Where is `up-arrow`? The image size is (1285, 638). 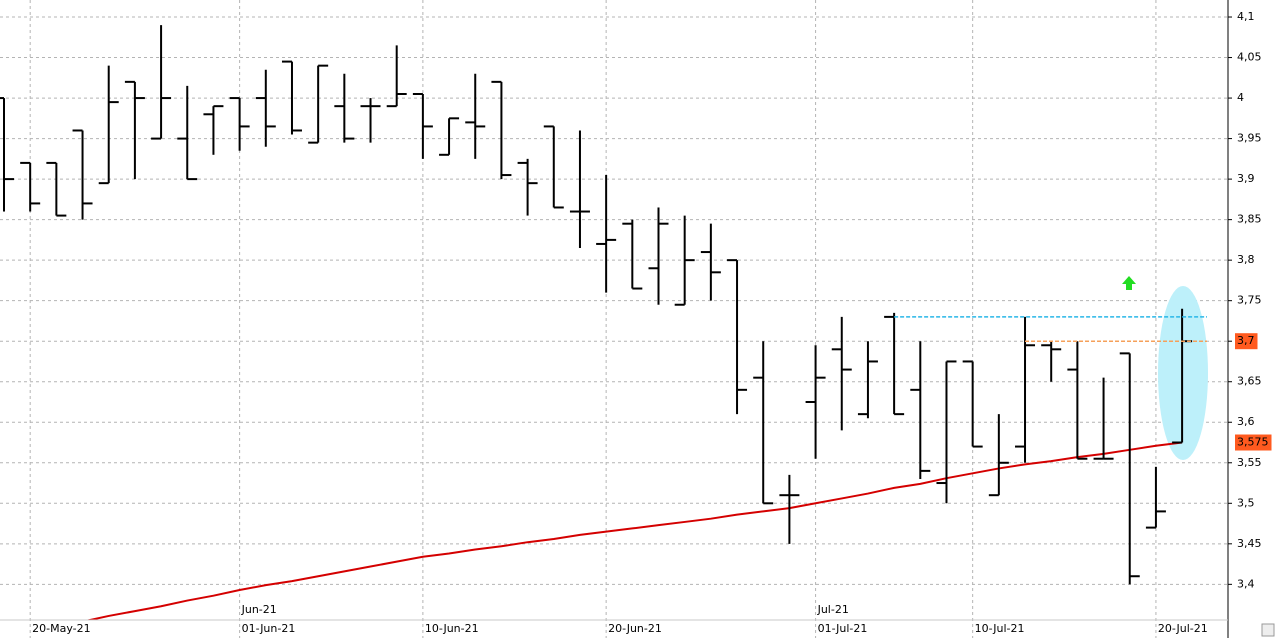
up-arrow is located at coordinates (1129, 283).